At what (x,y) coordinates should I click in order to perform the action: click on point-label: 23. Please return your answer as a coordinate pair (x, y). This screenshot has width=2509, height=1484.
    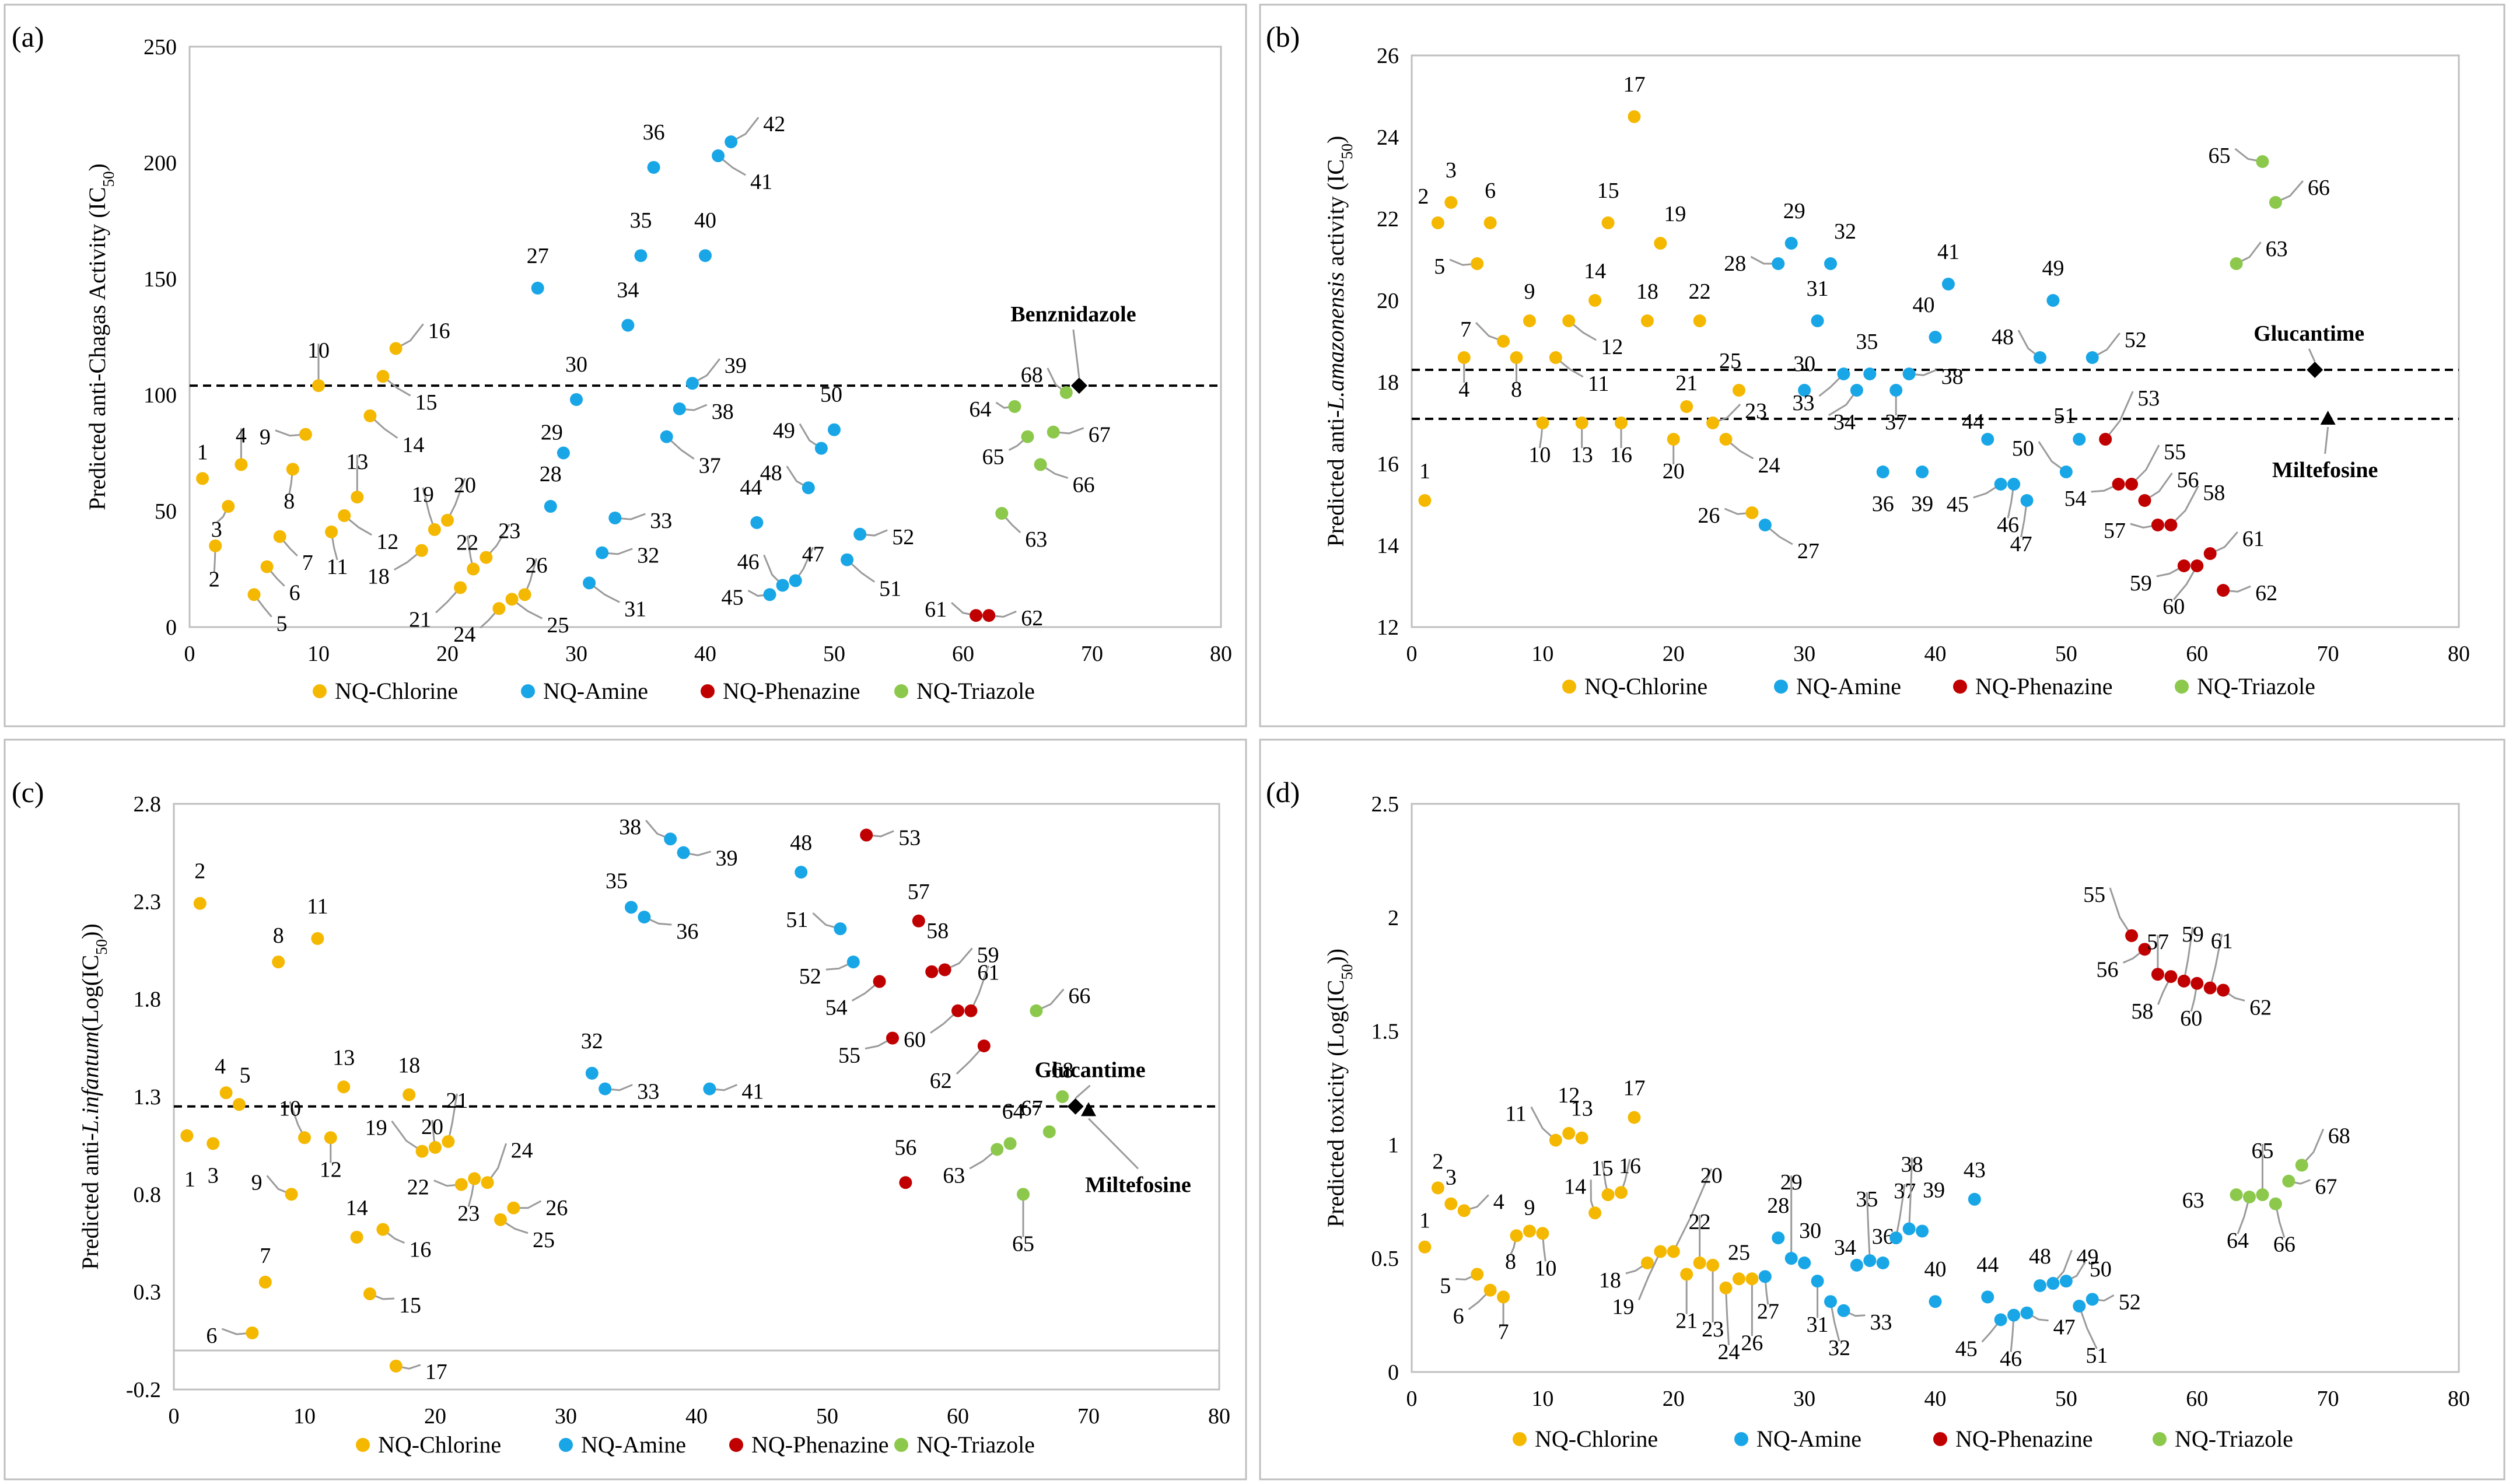
    Looking at the image, I should click on (509, 531).